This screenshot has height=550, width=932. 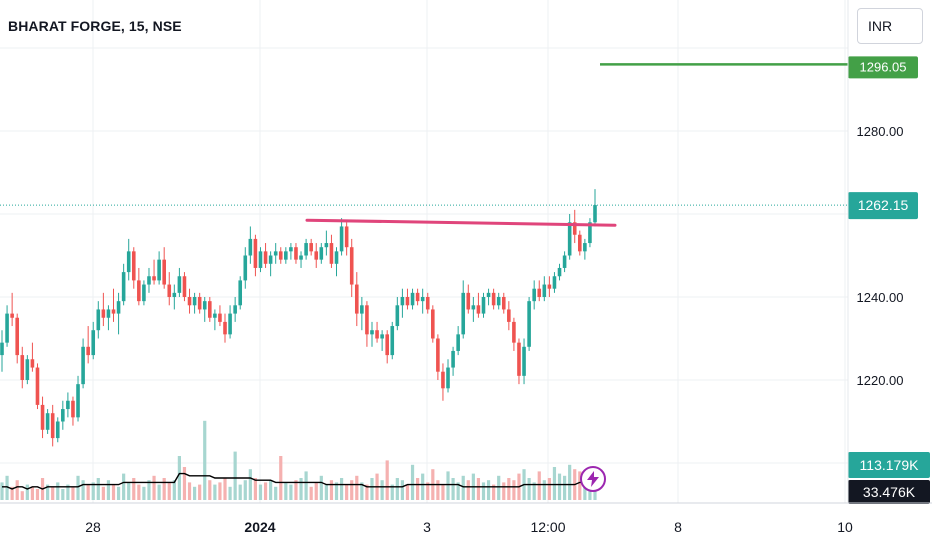 I want to click on time-tick-label: 2024, so click(x=259, y=527).